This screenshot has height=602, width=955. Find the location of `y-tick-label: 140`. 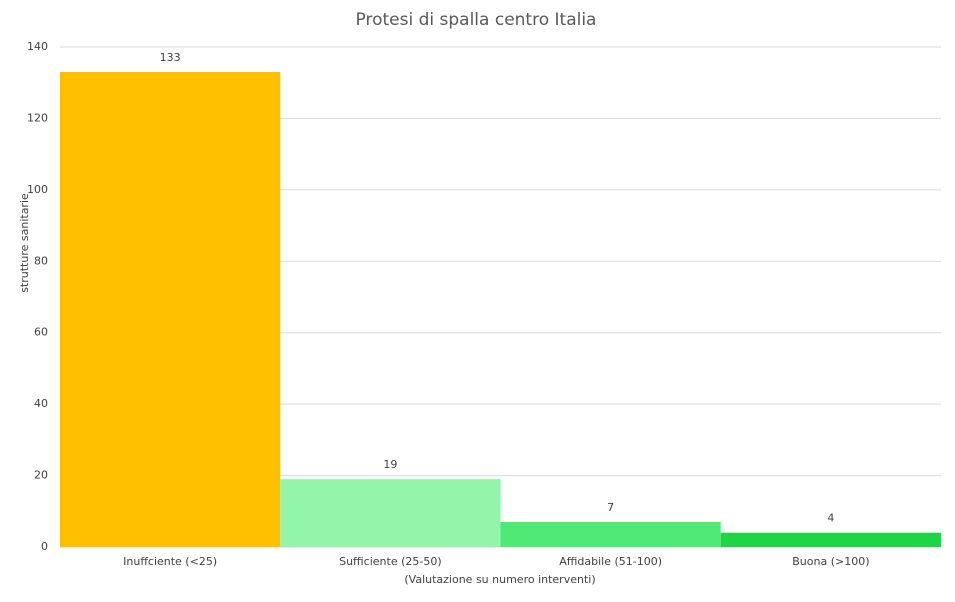

y-tick-label: 140 is located at coordinates (37, 46).